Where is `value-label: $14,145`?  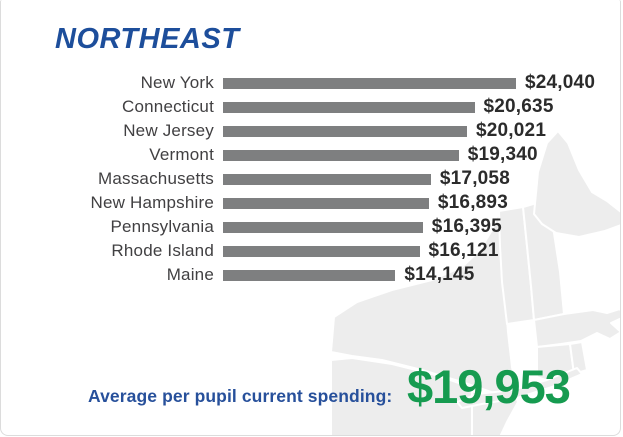
value-label: $14,145 is located at coordinates (439, 274).